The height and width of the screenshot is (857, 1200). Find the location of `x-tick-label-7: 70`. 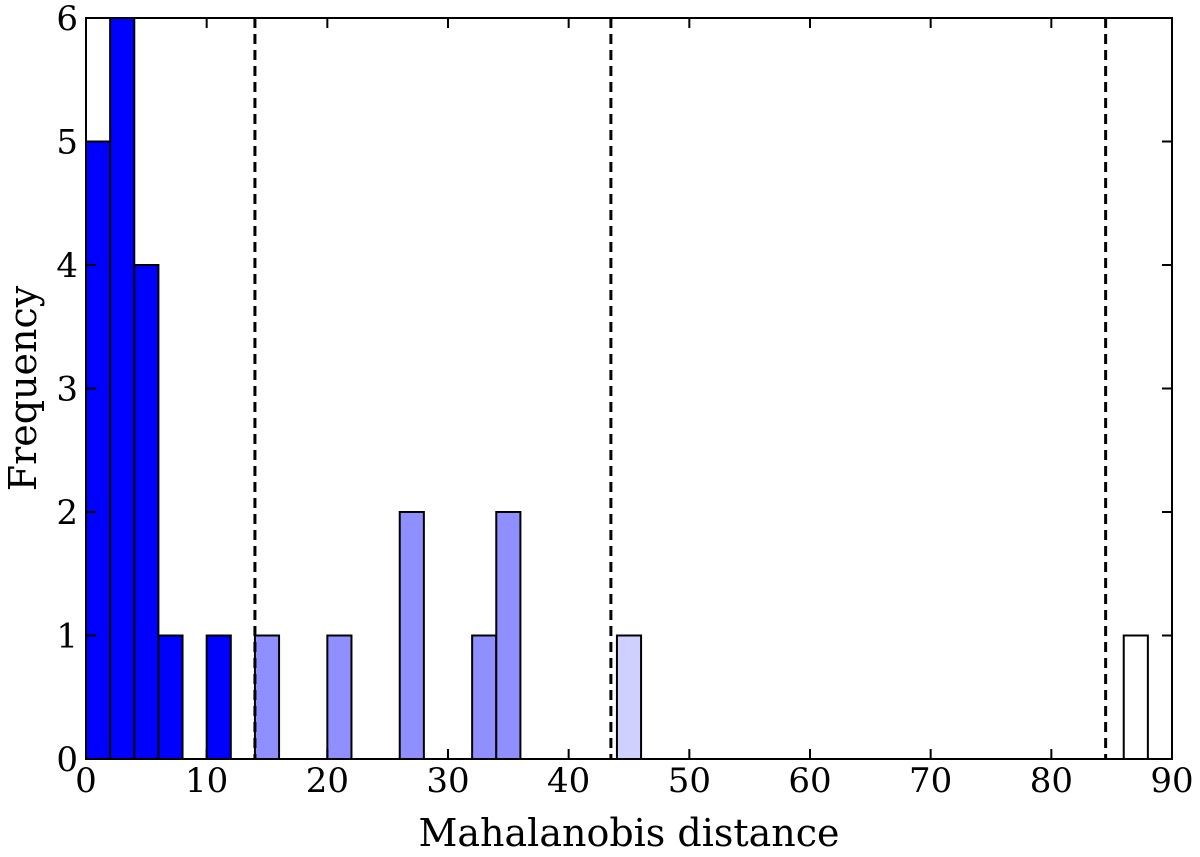

x-tick-label-7: 70 is located at coordinates (930, 781).